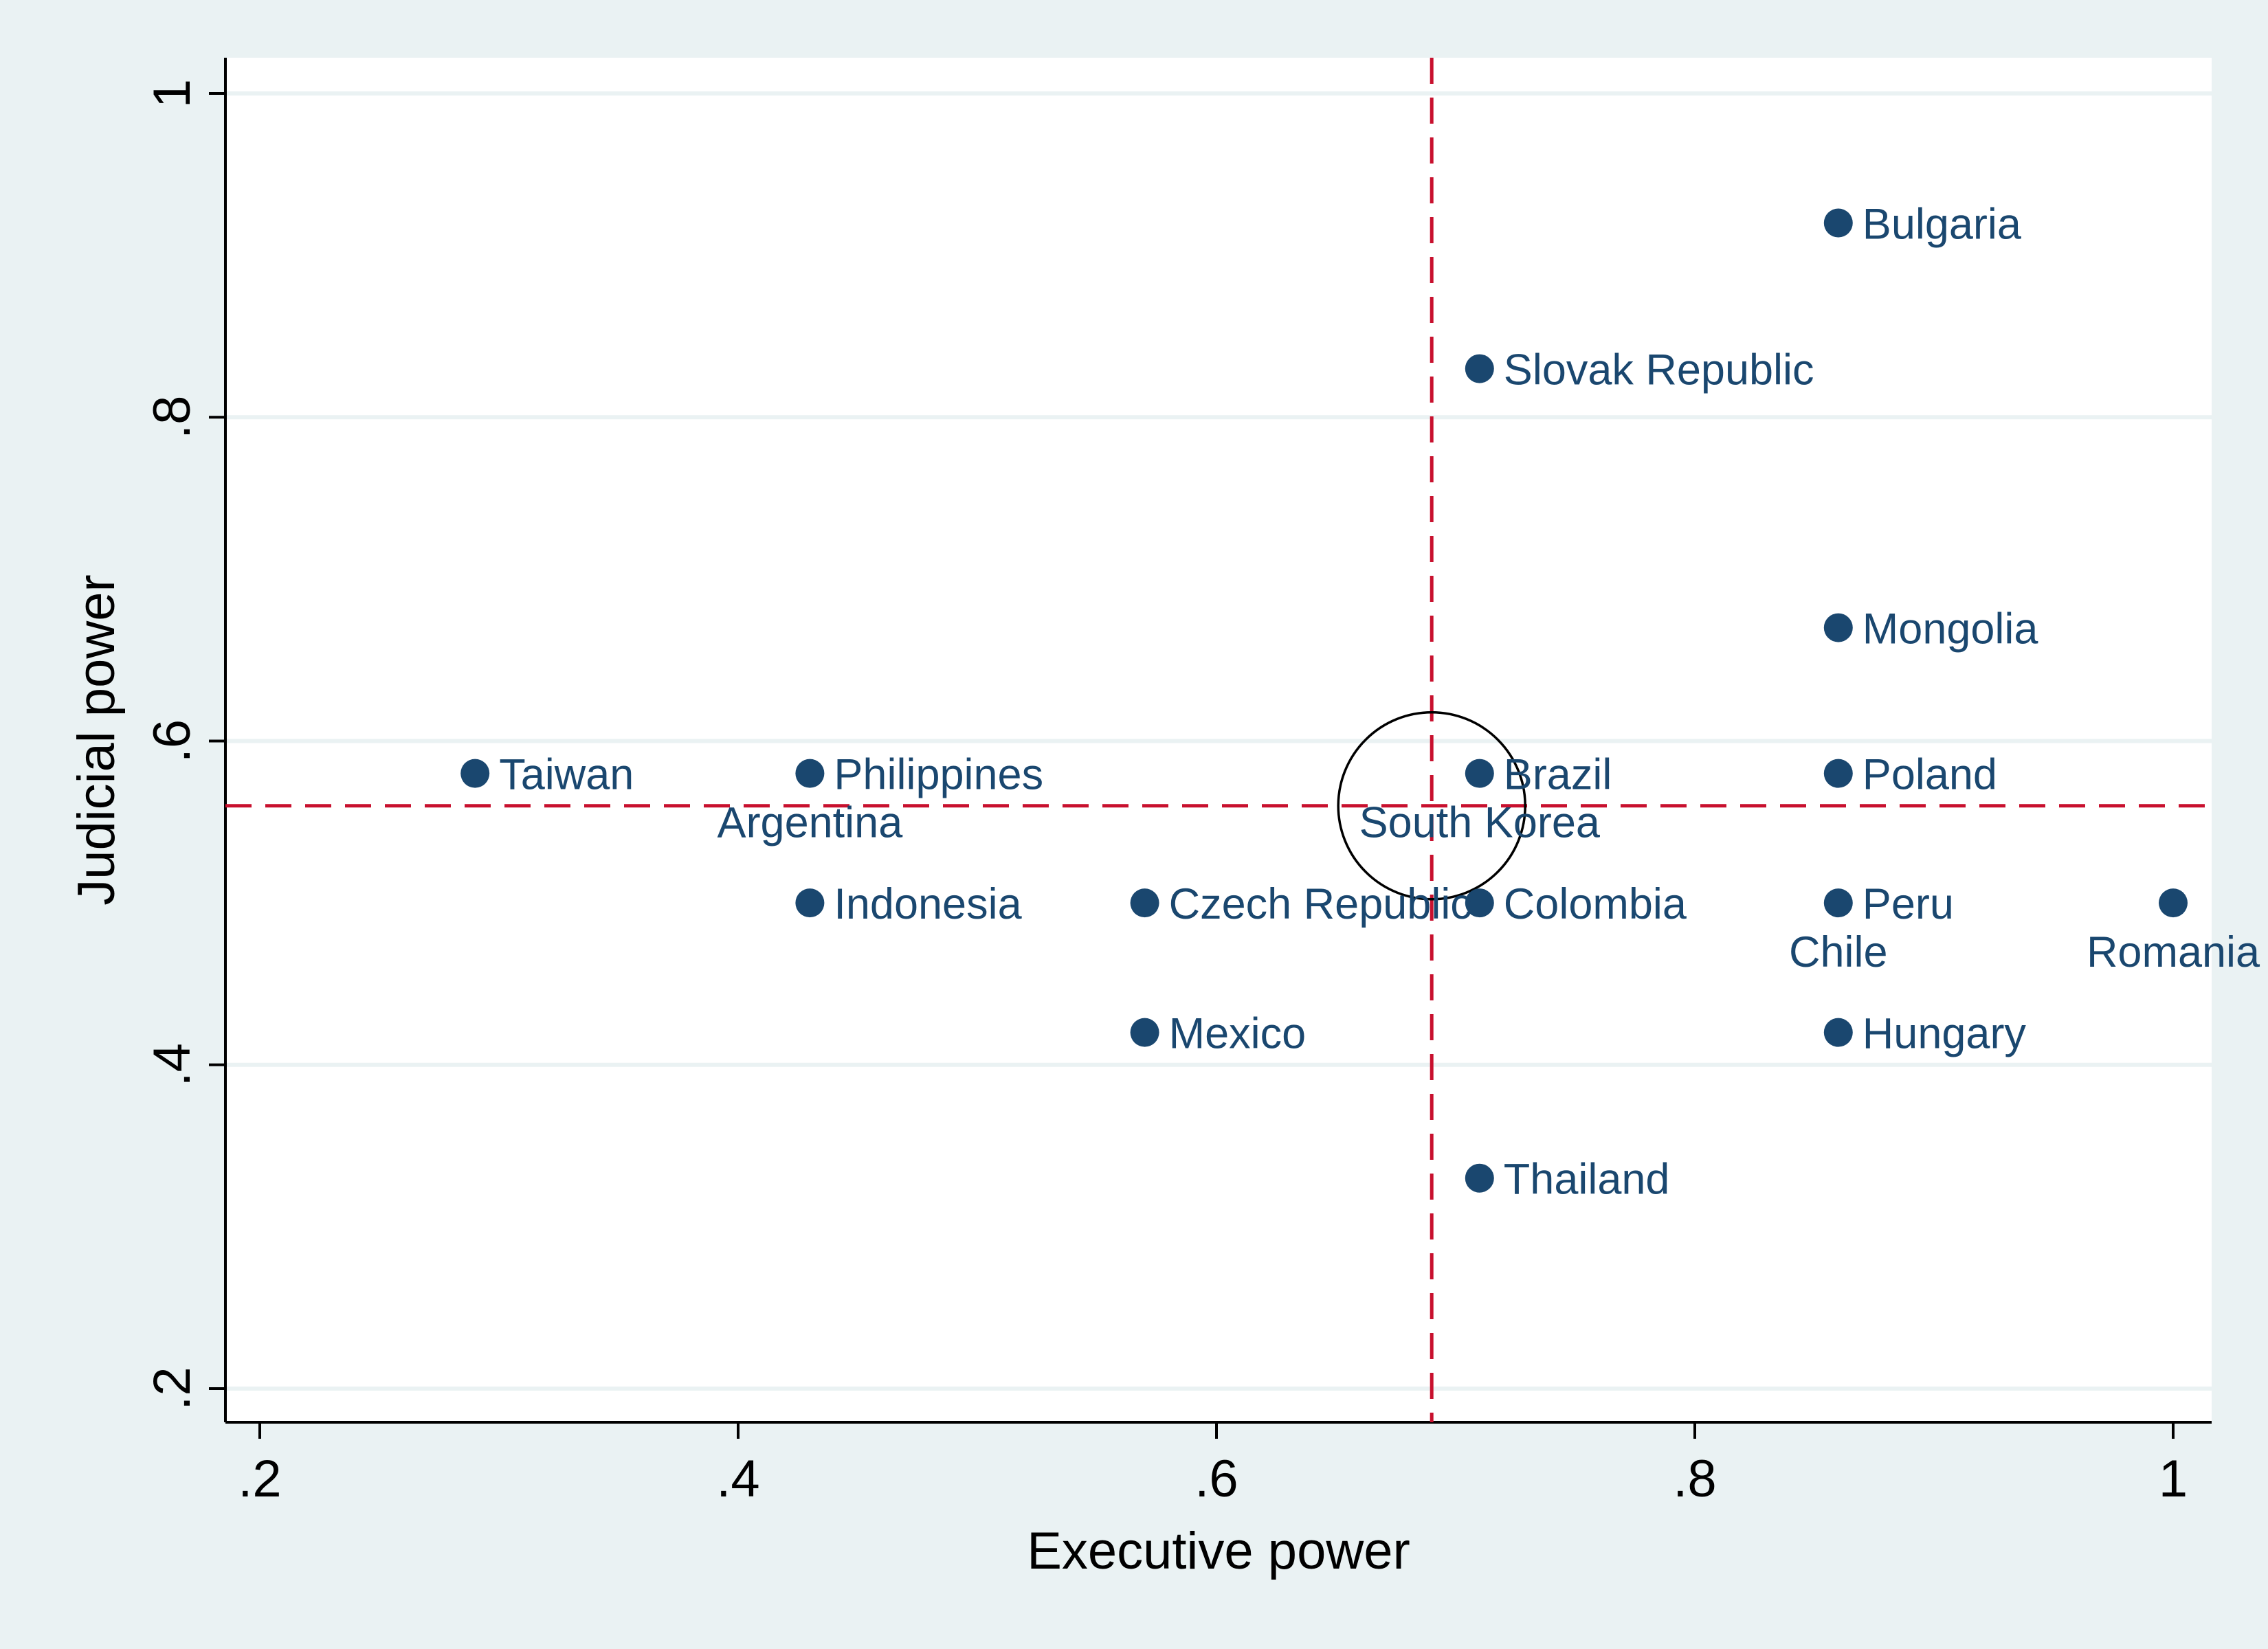 This screenshot has height=1649, width=2268. What do you see at coordinates (1695, 1479) in the screenshot?
I see `x-tick-label: .8` at bounding box center [1695, 1479].